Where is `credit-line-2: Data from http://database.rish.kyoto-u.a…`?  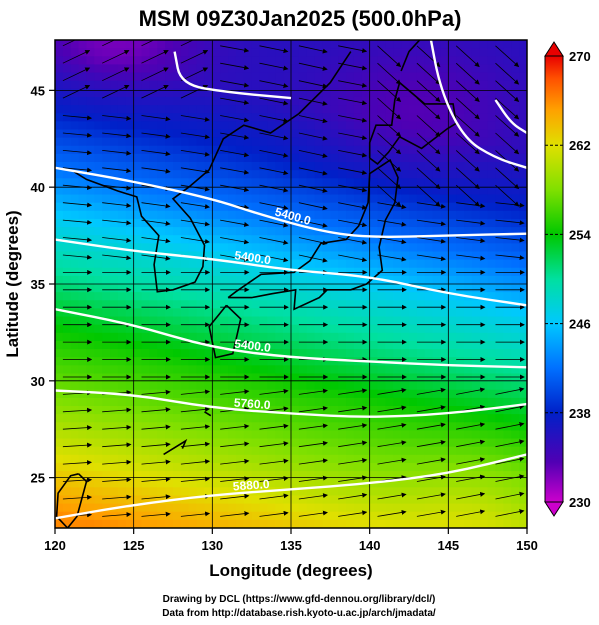
credit-line-2: Data from http://database.rish.kyoto-u.a… is located at coordinates (299, 613).